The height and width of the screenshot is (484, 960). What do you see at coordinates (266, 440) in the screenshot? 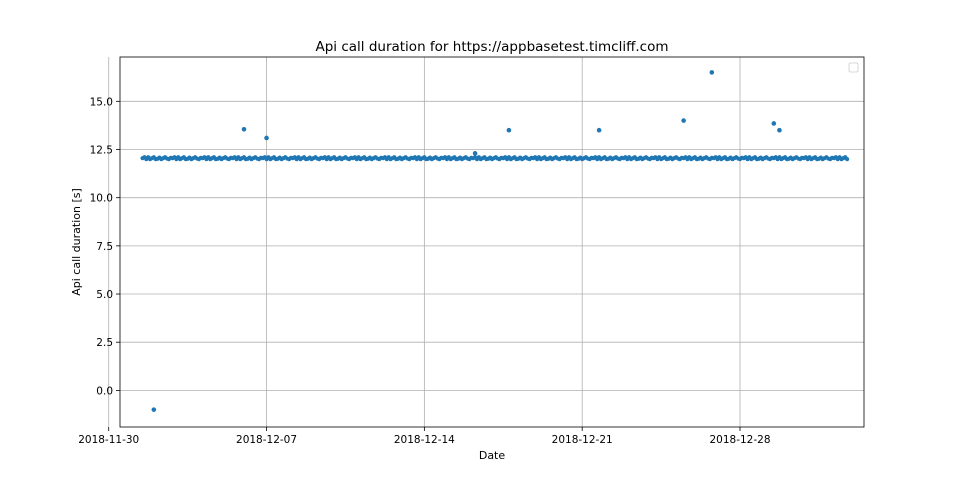
I see `x-tick-label: 2018-12-07` at bounding box center [266, 440].